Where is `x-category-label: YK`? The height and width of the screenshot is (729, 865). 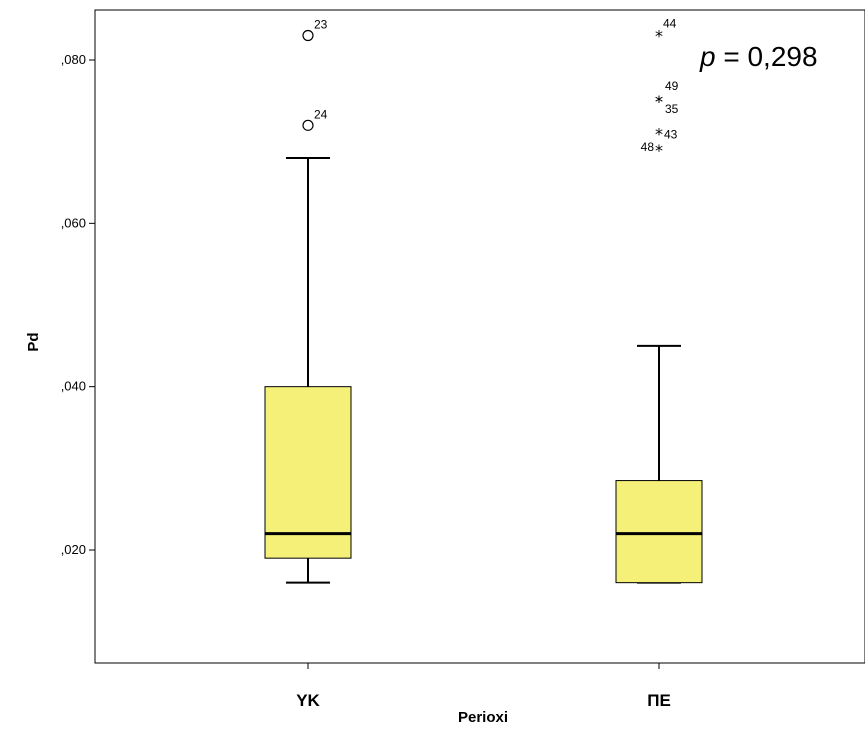 x-category-label: YK is located at coordinates (308, 700).